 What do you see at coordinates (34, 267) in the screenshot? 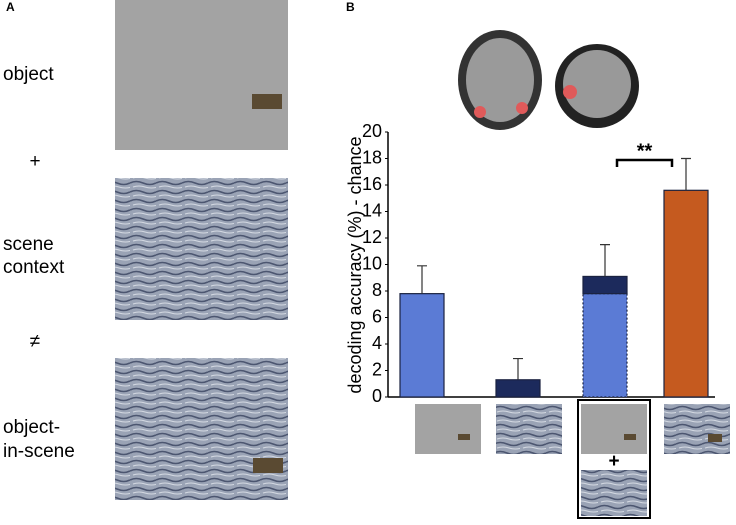
I see `label: context` at bounding box center [34, 267].